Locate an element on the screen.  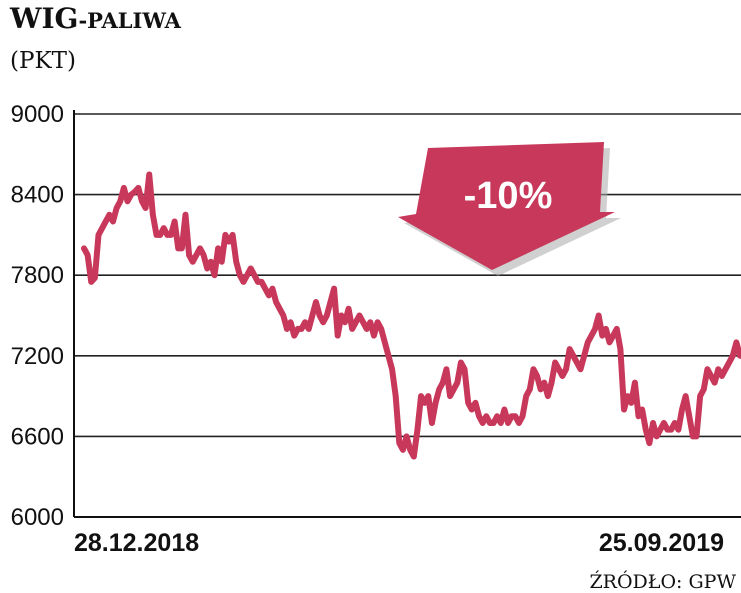
source-note: ŹRÓDŁO: GPW is located at coordinates (662, 581).